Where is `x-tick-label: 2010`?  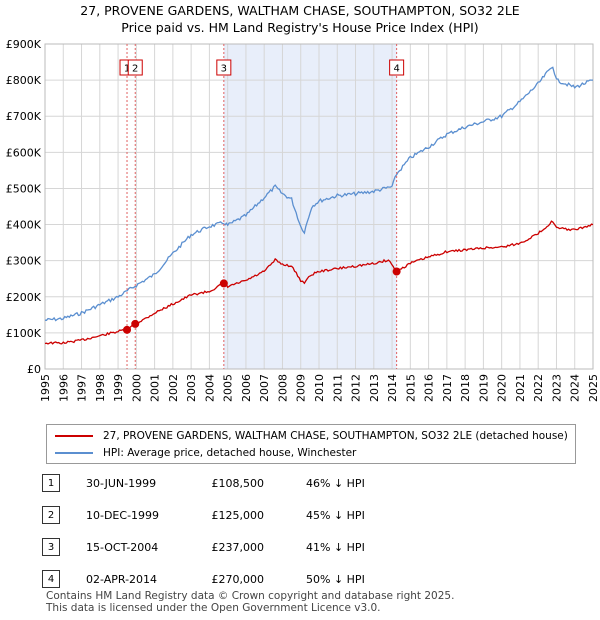
x-tick-label: 2010 is located at coordinates (319, 388).